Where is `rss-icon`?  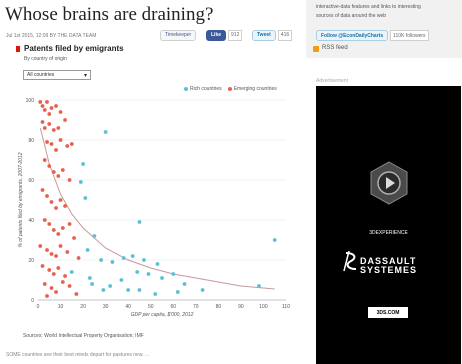
rss-icon is located at coordinates (316, 49).